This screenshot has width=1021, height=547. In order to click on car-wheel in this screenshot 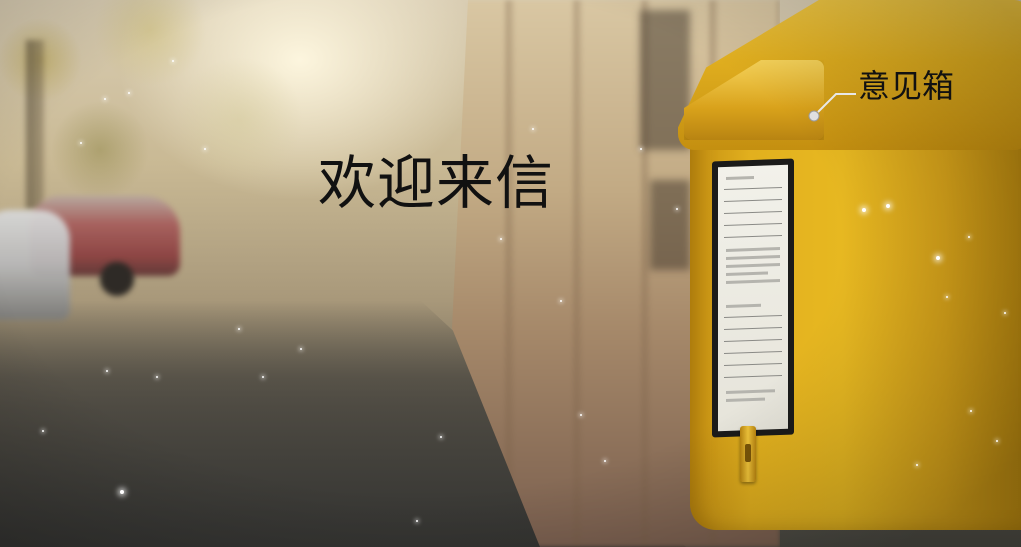, I will do `click(117, 279)`.